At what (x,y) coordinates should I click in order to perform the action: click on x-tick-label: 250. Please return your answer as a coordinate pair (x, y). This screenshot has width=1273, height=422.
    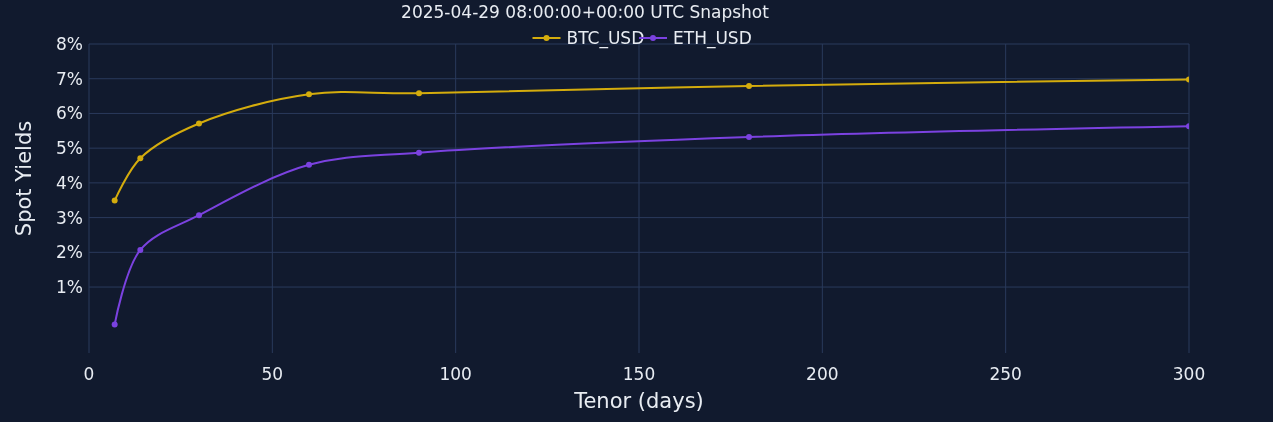
    Looking at the image, I should click on (1005, 374).